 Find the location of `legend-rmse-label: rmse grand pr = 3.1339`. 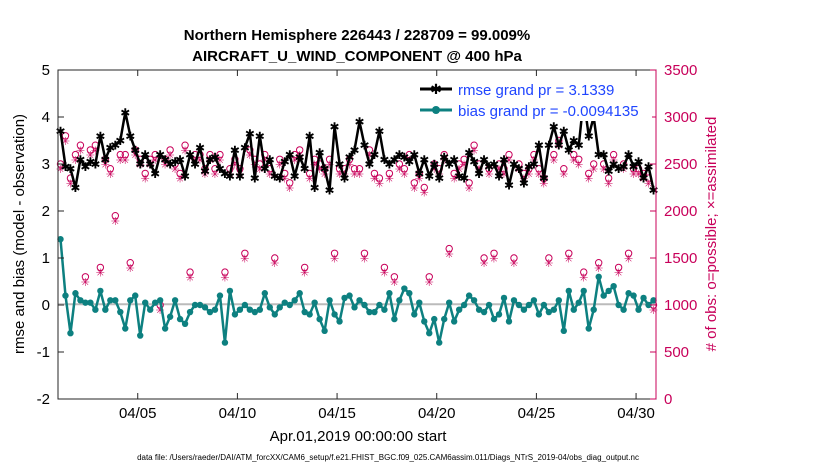

legend-rmse-label: rmse grand pr = 3.1339 is located at coordinates (536, 90).